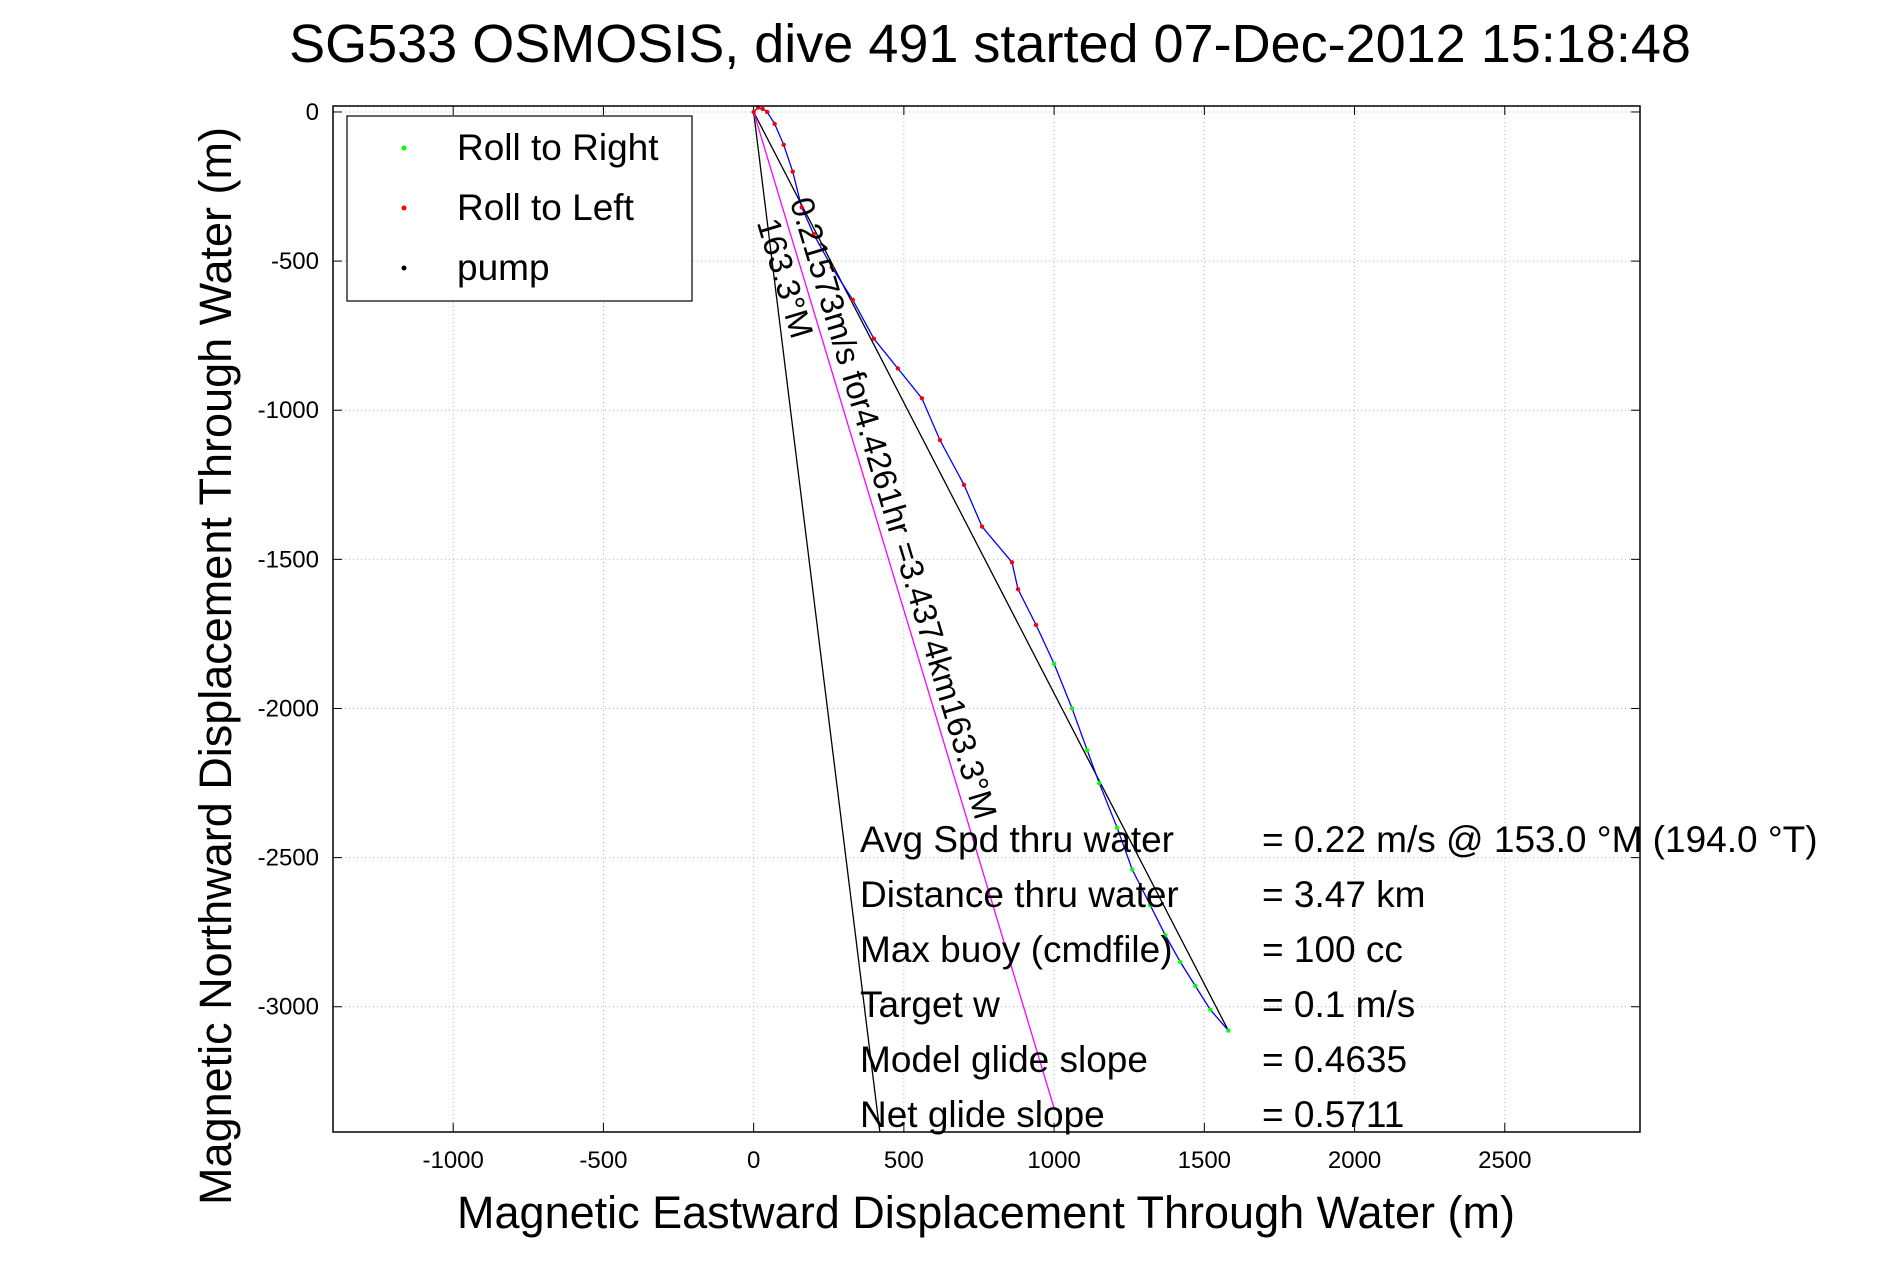 This screenshot has width=1891, height=1262. I want to click on summary-value: = 0.1 m/s, so click(1338, 1004).